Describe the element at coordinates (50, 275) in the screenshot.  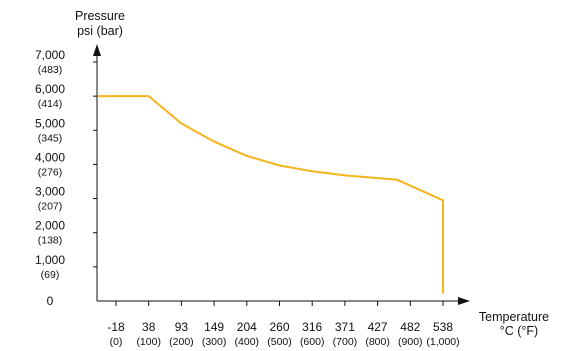
I see `y-tick-sublabel: (69)` at that location.